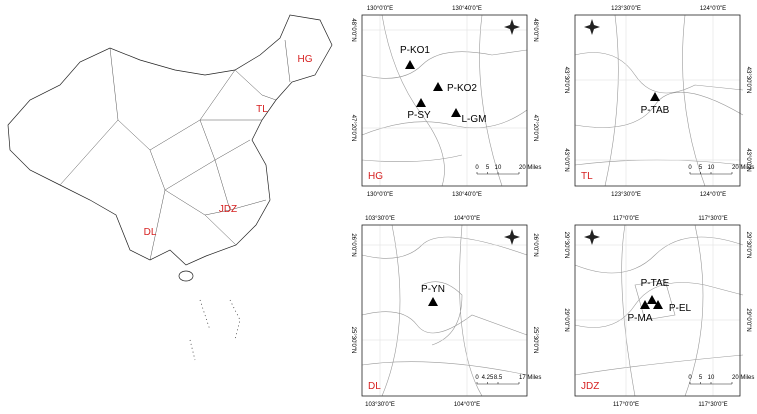 Image resolution: width=757 pixels, height=414 pixels. What do you see at coordinates (374, 386) in the screenshot?
I see `panel-label: DL` at bounding box center [374, 386].